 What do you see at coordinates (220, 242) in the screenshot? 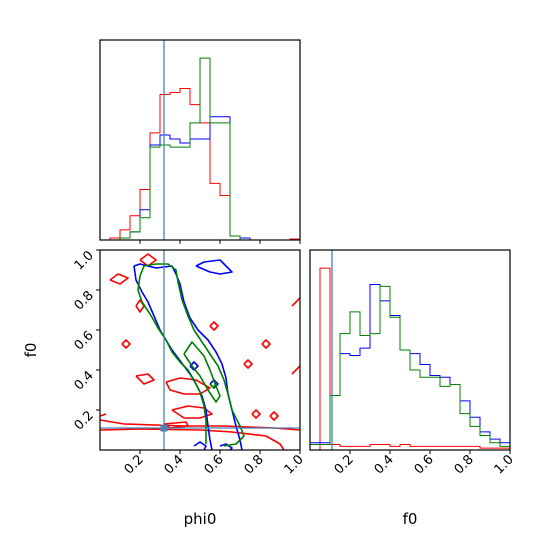
I see `phi0-histogram-ticks` at bounding box center [220, 242].